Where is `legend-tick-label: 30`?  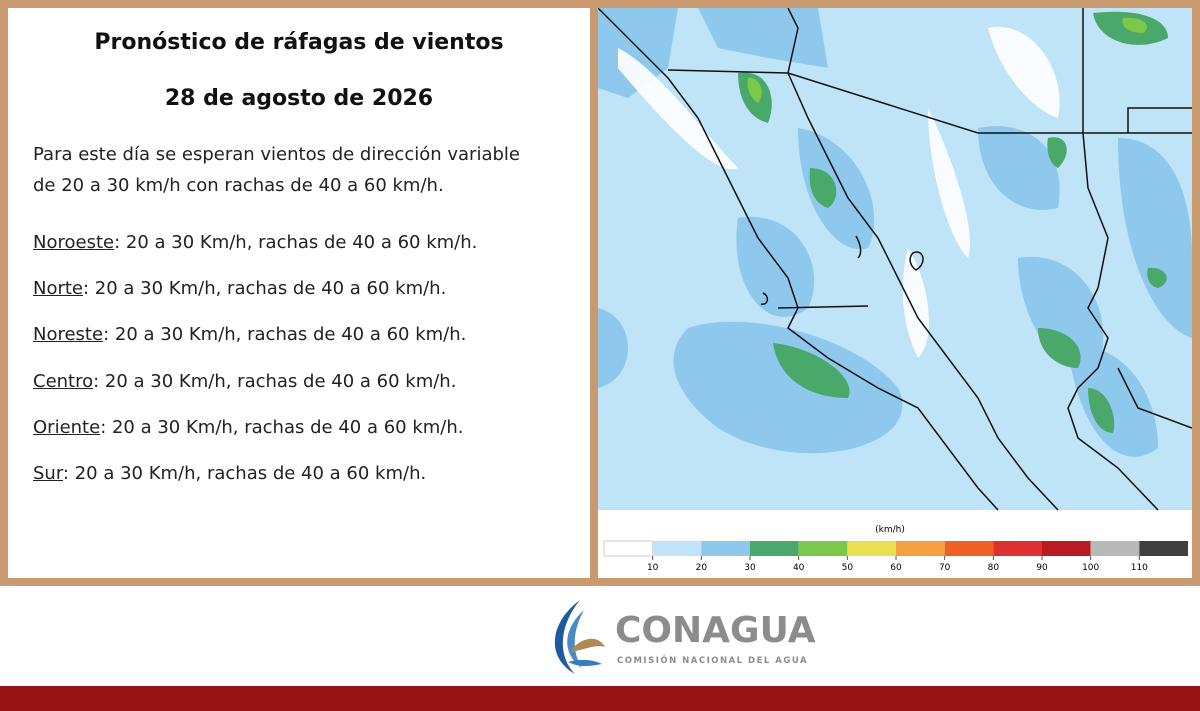 legend-tick-label: 30 is located at coordinates (750, 568).